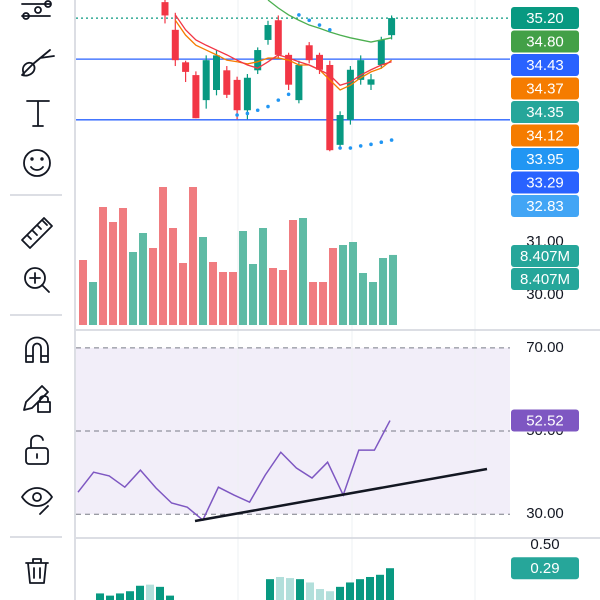  I want to click on price-tag-label: 34.12, so click(545, 135).